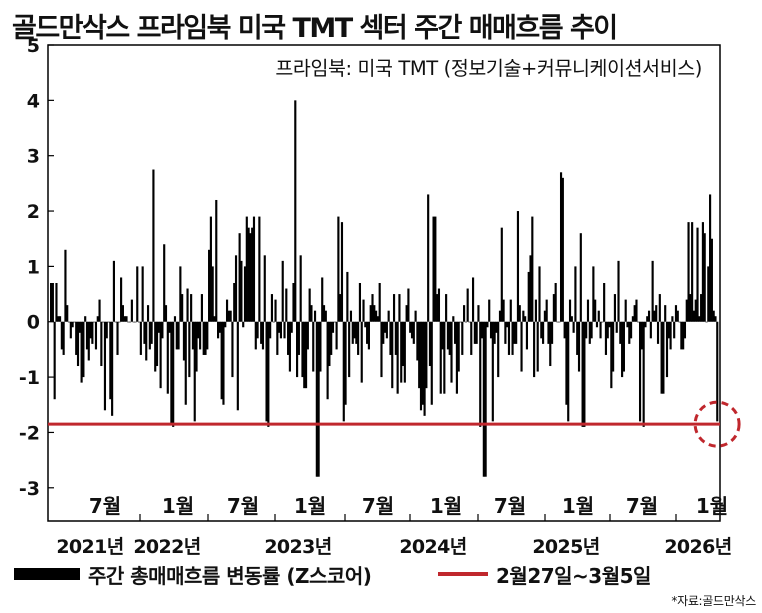  I want to click on y-tick-label: 5, so click(33, 46).